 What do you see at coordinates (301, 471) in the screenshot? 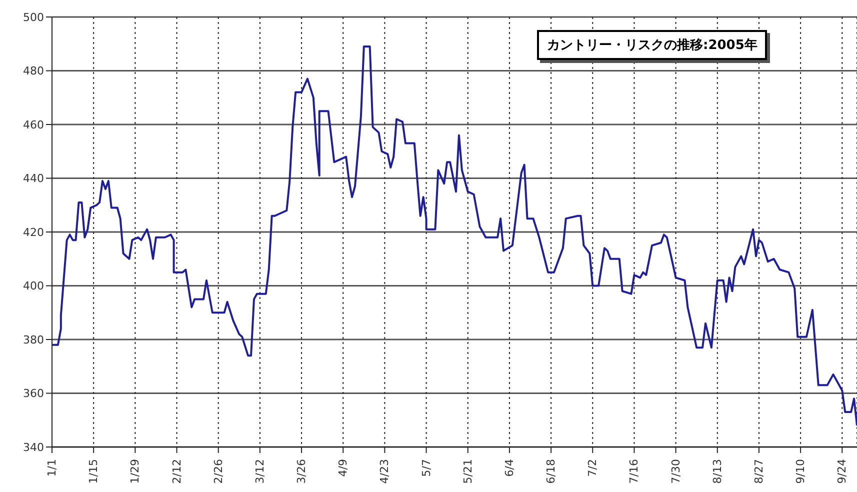
I see `x-tick-label: 3/26` at bounding box center [301, 471].